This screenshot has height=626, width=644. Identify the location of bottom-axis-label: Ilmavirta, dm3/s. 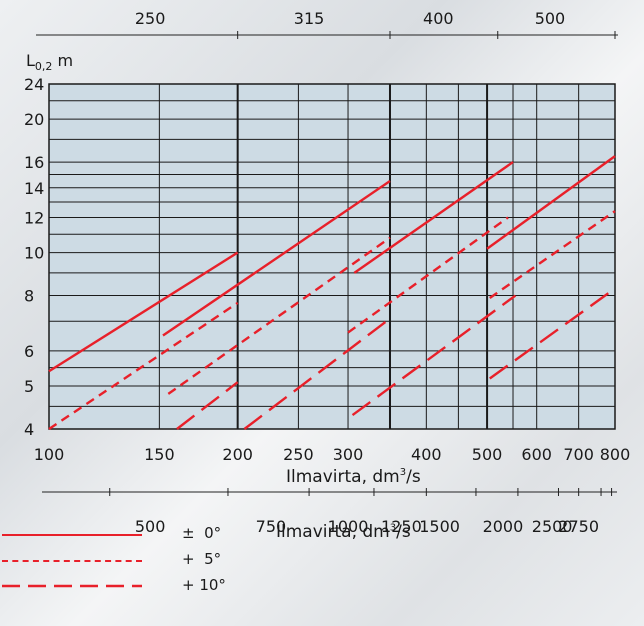
(343, 532).